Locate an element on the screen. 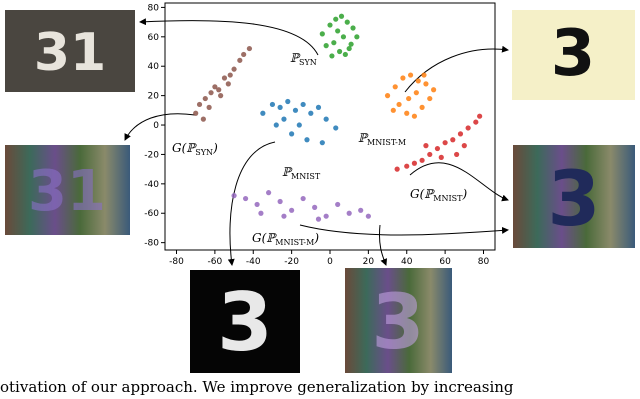 Image resolution: width=640 pixels, height=399 pixels. image-digit: 31 is located at coordinates (70, 53).